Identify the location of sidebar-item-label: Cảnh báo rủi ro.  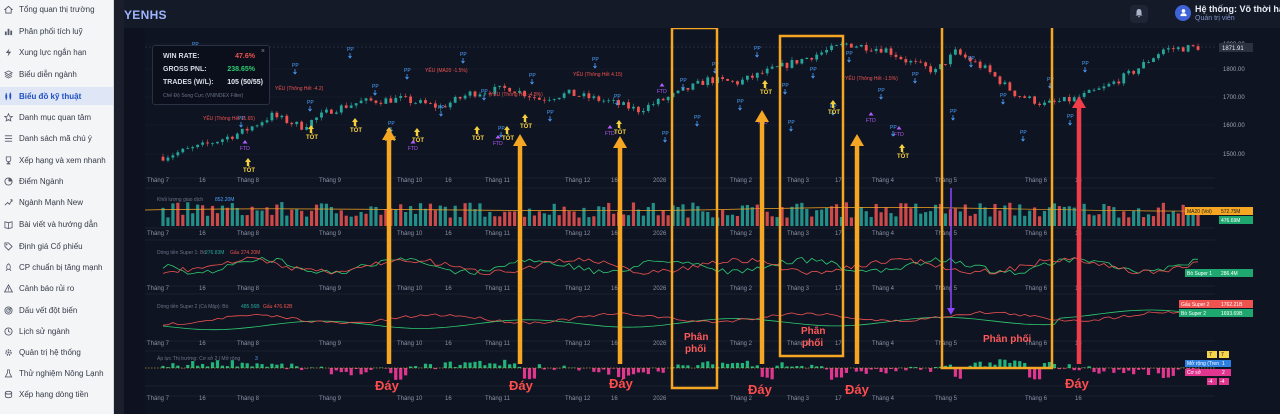
(47, 288).